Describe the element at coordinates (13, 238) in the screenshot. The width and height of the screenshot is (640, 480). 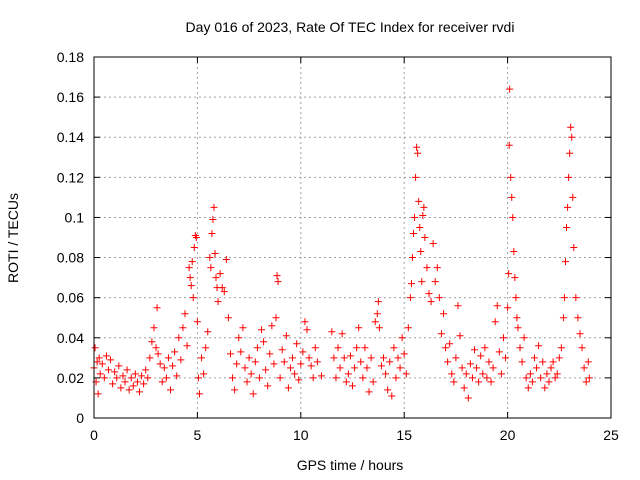
I see `y-axis-label: ROTI / TECUs` at that location.